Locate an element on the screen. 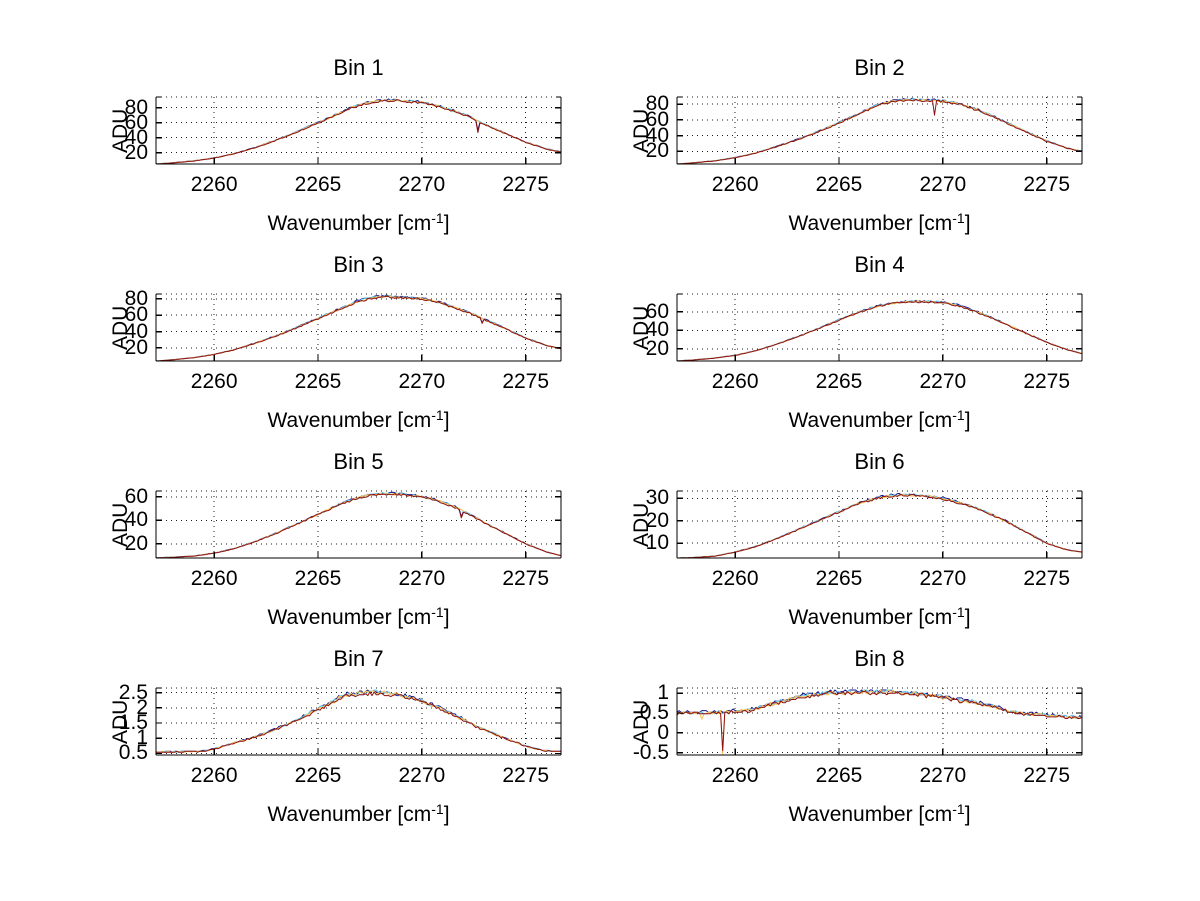 Image resolution: width=1200 pixels, height=901 pixels. y-tick-label: -0.5 is located at coordinates (650, 752).